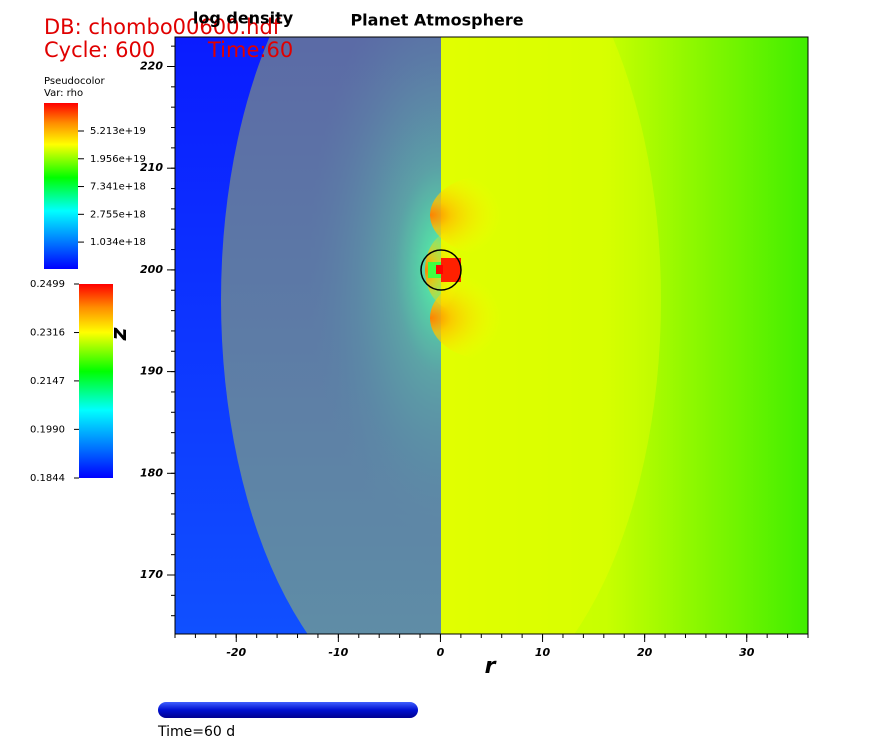 This screenshot has height=746, width=876. What do you see at coordinates (151, 472) in the screenshot?
I see `y-tick-label: 180` at bounding box center [151, 472].